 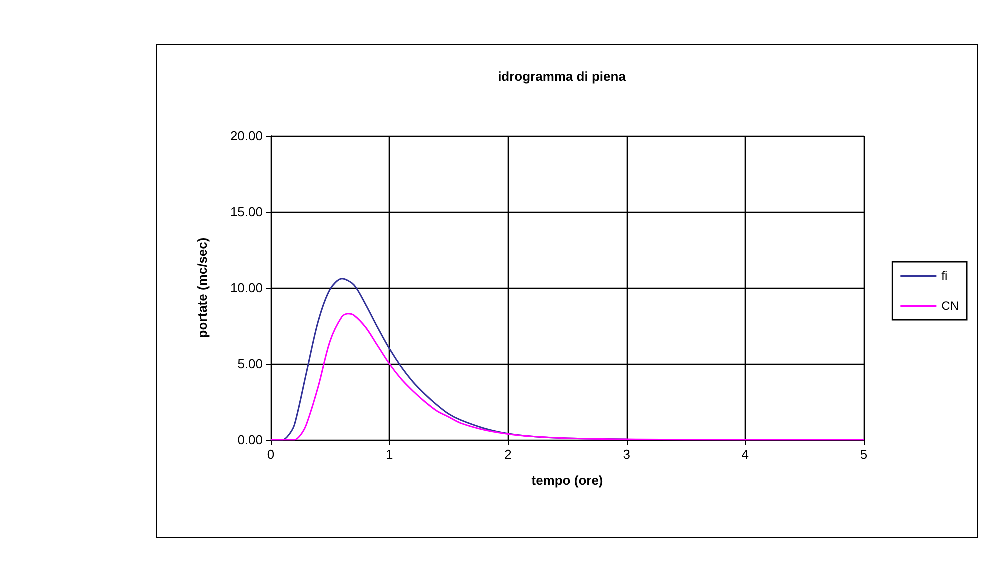 I want to click on y-tick-label: 10.00, so click(x=246, y=288).